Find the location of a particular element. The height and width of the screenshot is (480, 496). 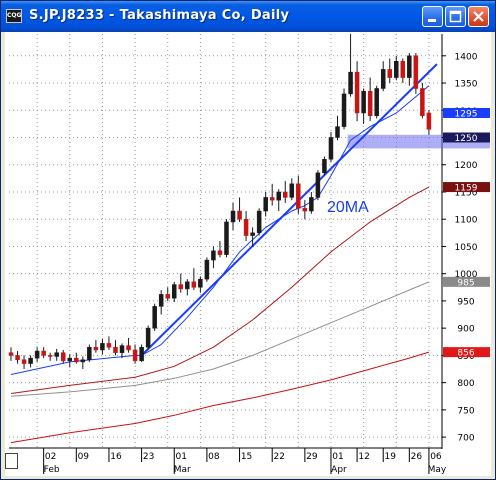

y-tick-label: 1100 is located at coordinates (466, 221).